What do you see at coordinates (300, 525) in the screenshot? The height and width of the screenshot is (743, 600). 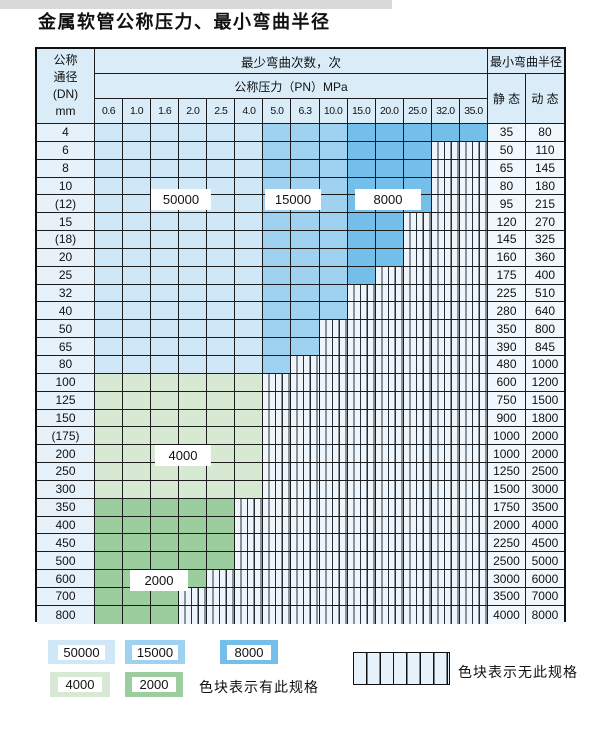 I see `table-row: 400 2000 4000` at bounding box center [300, 525].